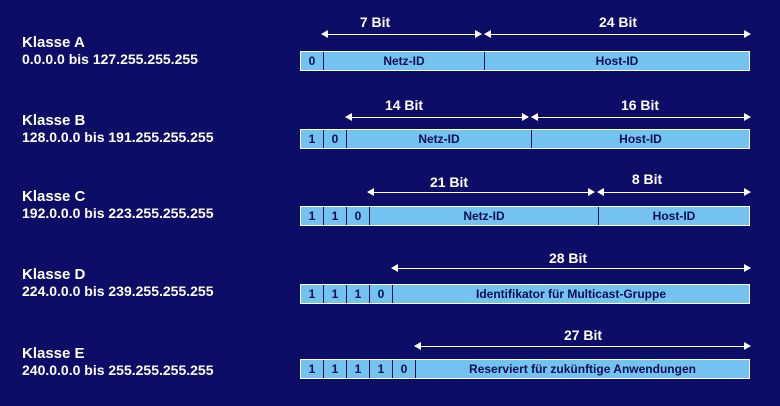 The image size is (780, 406). Describe the element at coordinates (118, 213) in the screenshot. I see `class-address-range: 192.0.0.0 bis 223.255.255.255` at that location.